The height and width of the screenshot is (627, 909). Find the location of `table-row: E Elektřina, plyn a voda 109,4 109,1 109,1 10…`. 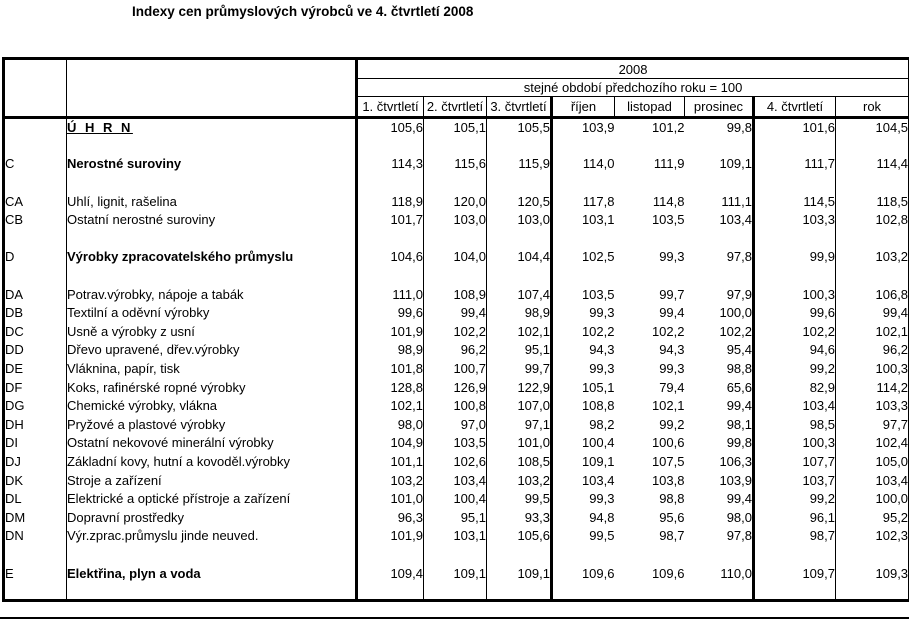

table-row: E Elektřina, plyn a voda 109,4 109,1 109,1 10… is located at coordinates (456, 573).